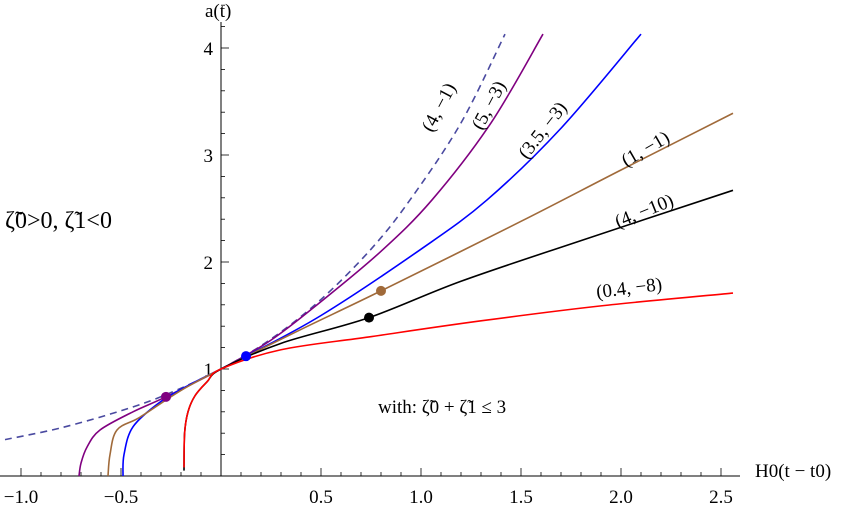  I want to click on curve-label-4-1: (4, −1), so click(439, 108).